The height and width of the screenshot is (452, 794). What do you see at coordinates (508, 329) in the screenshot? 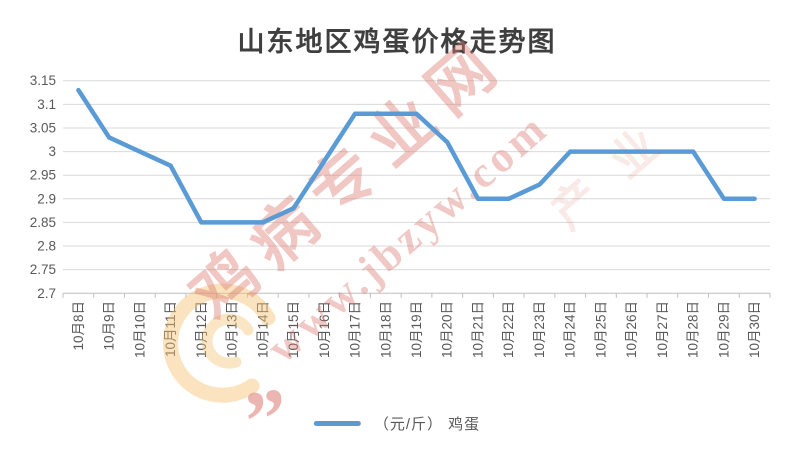
I see `x-tick-label: 10月22日` at bounding box center [508, 329].